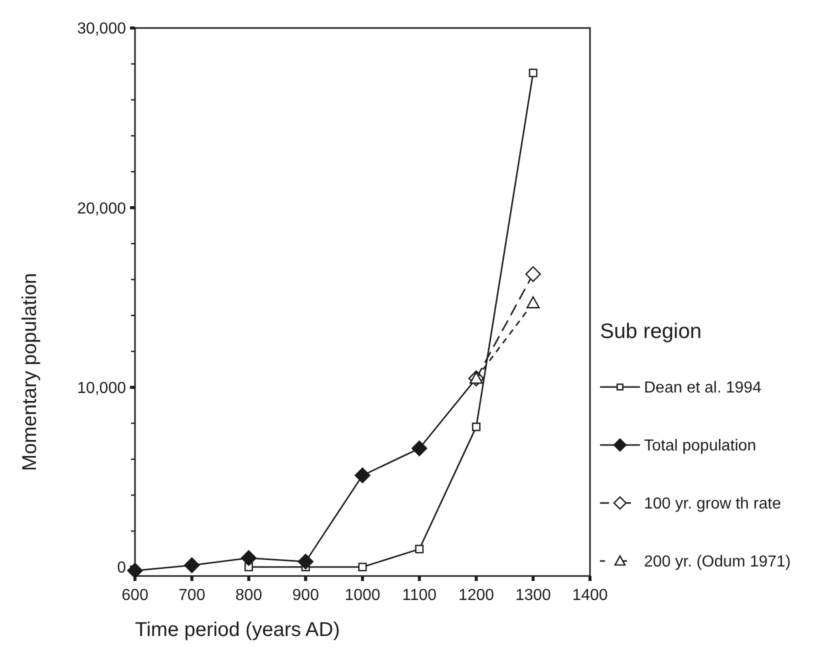 The width and height of the screenshot is (816, 662). I want to click on x-tick-label: 900, so click(306, 595).